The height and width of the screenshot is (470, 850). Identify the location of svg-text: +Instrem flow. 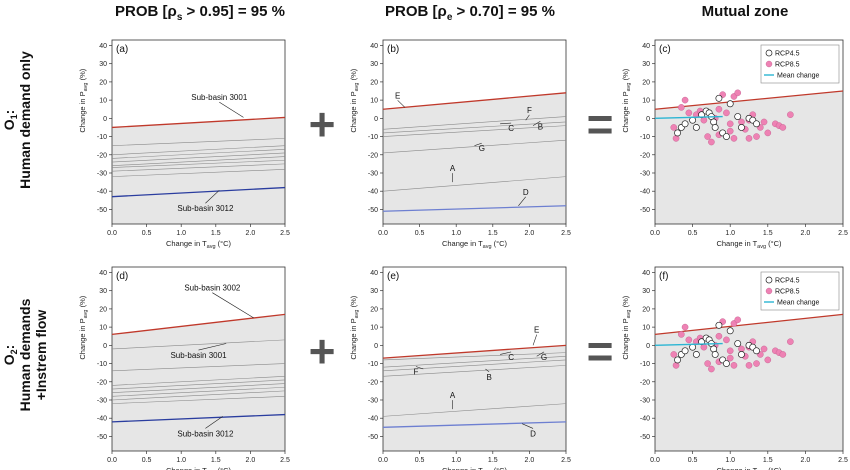
(41, 355).